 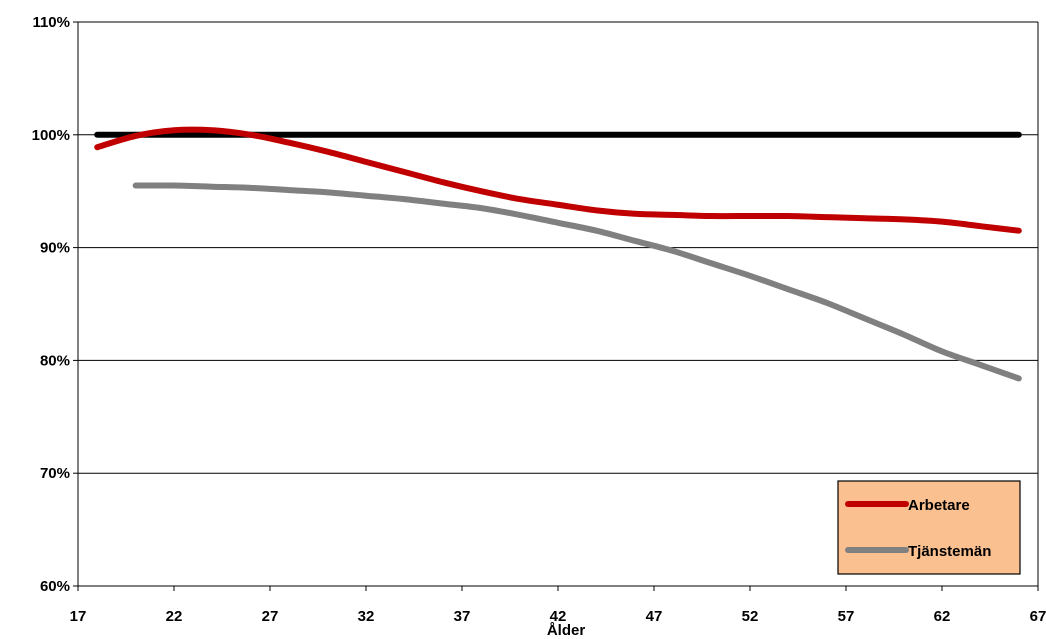 I want to click on legend-box, so click(x=929, y=527).